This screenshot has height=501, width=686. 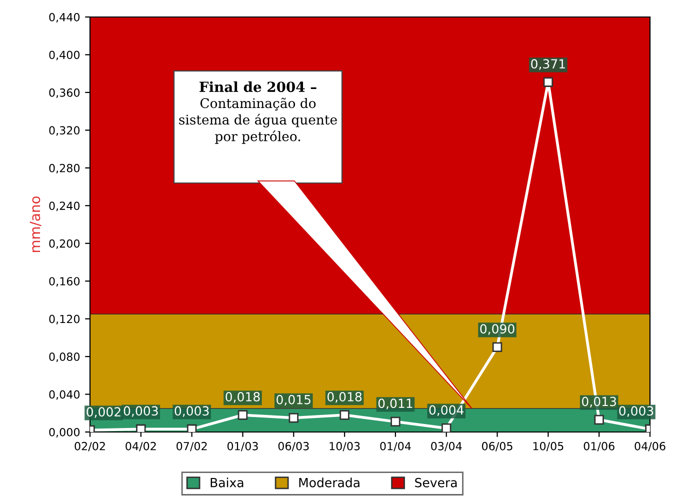 What do you see at coordinates (103, 412) in the screenshot?
I see `data-label: 0,002` at bounding box center [103, 412].